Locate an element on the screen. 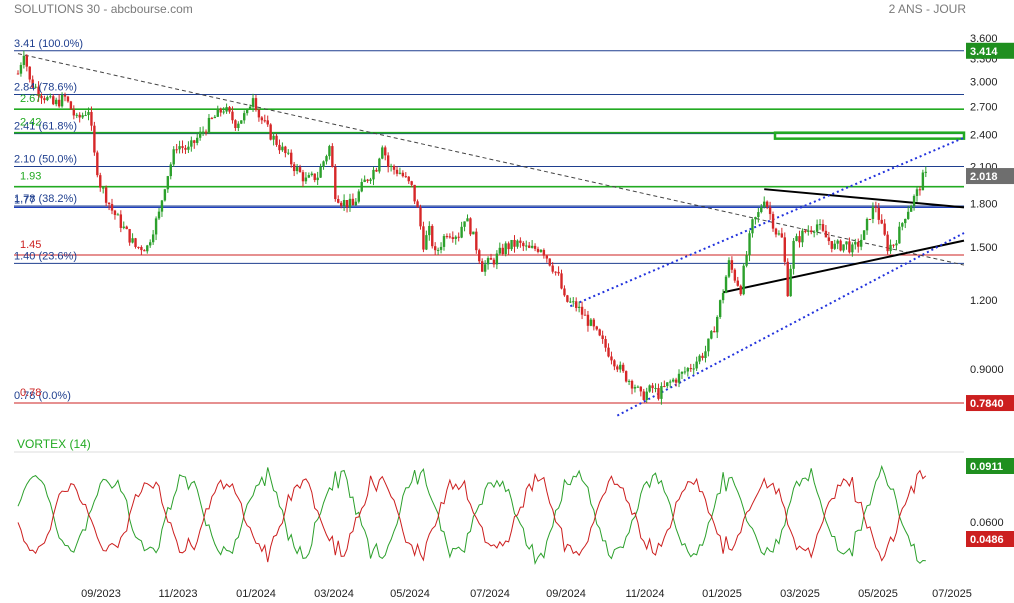 The width and height of the screenshot is (1014, 603). period-label: 2 ANS - JOUR is located at coordinates (927, 9).